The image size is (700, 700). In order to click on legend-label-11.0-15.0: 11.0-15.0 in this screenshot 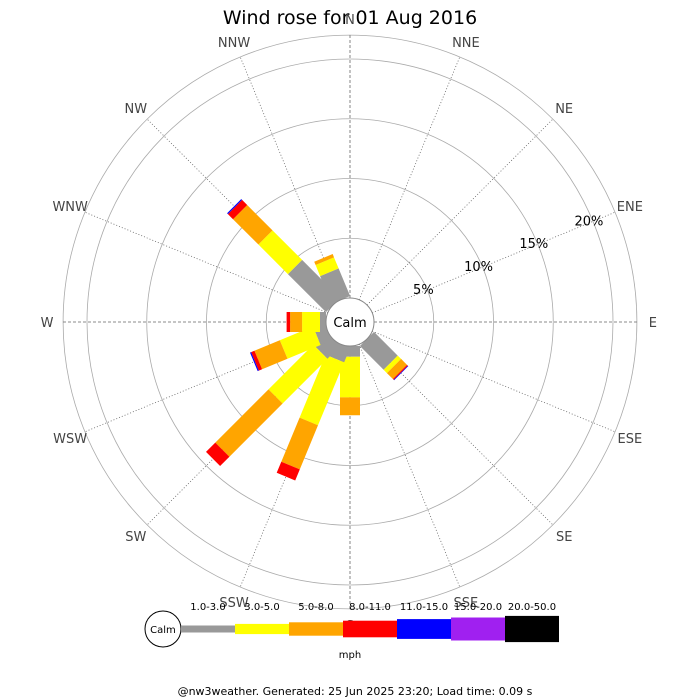, I will do `click(424, 607)`.